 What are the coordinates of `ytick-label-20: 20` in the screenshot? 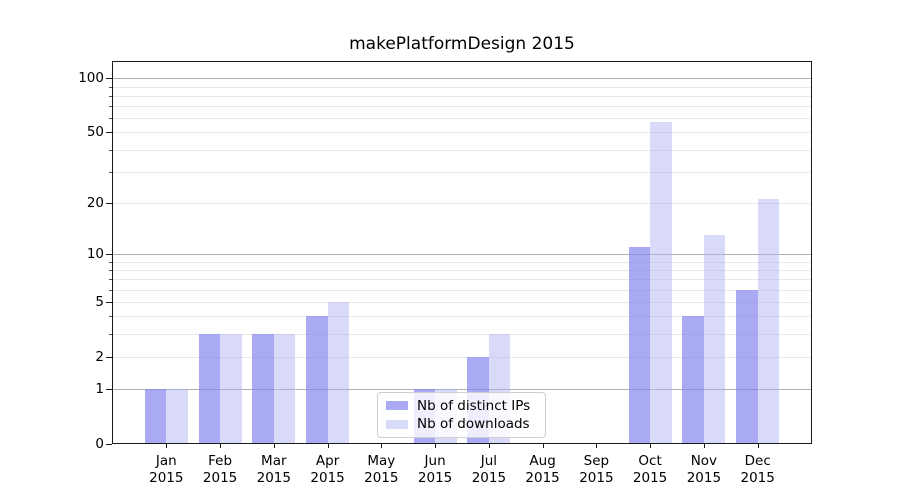 It's located at (95, 202).